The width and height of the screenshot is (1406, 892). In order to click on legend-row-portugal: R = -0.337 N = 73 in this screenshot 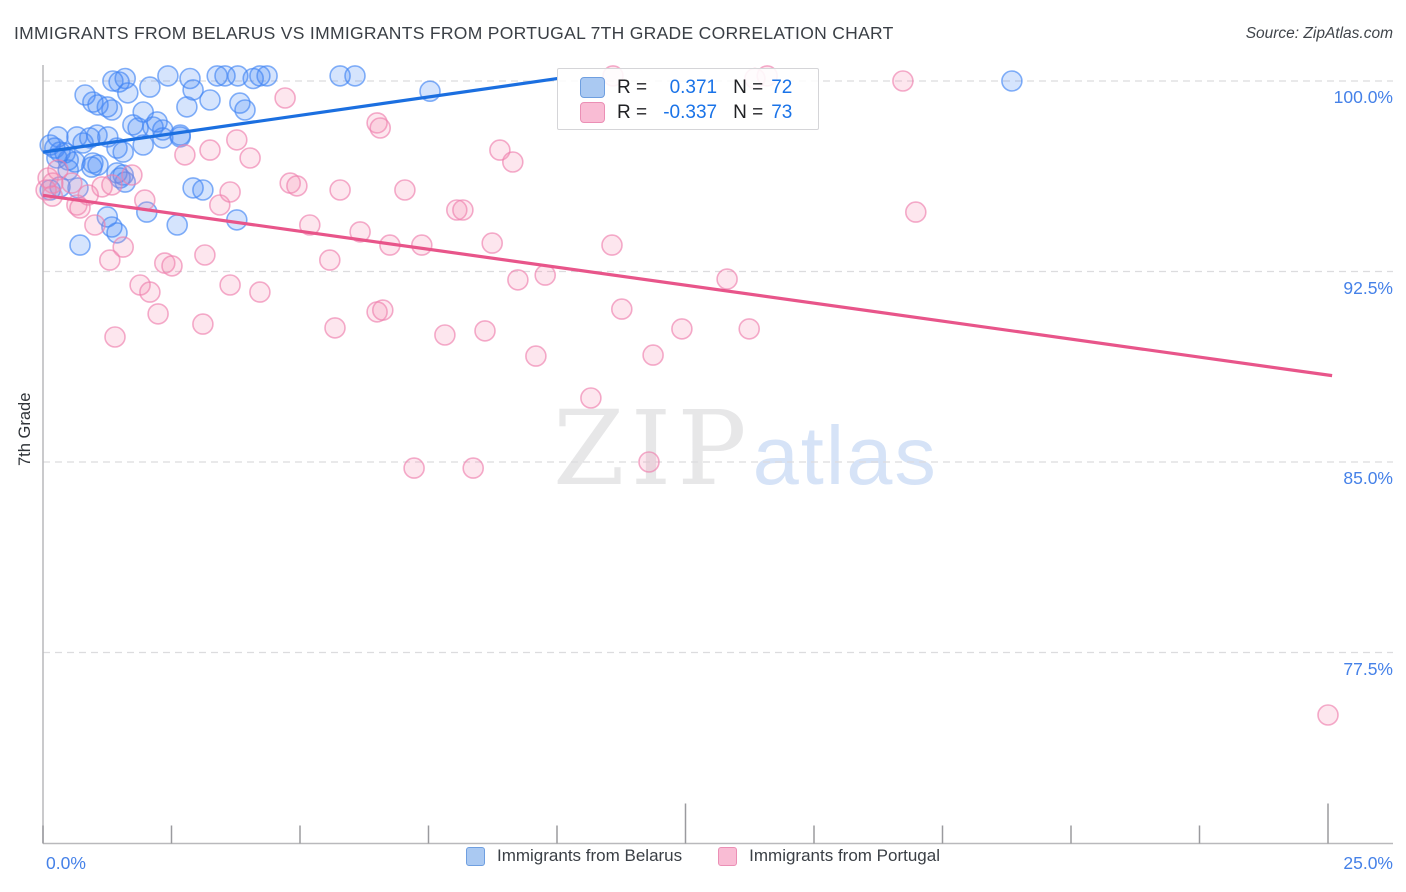, I will do `click(699, 112)`.